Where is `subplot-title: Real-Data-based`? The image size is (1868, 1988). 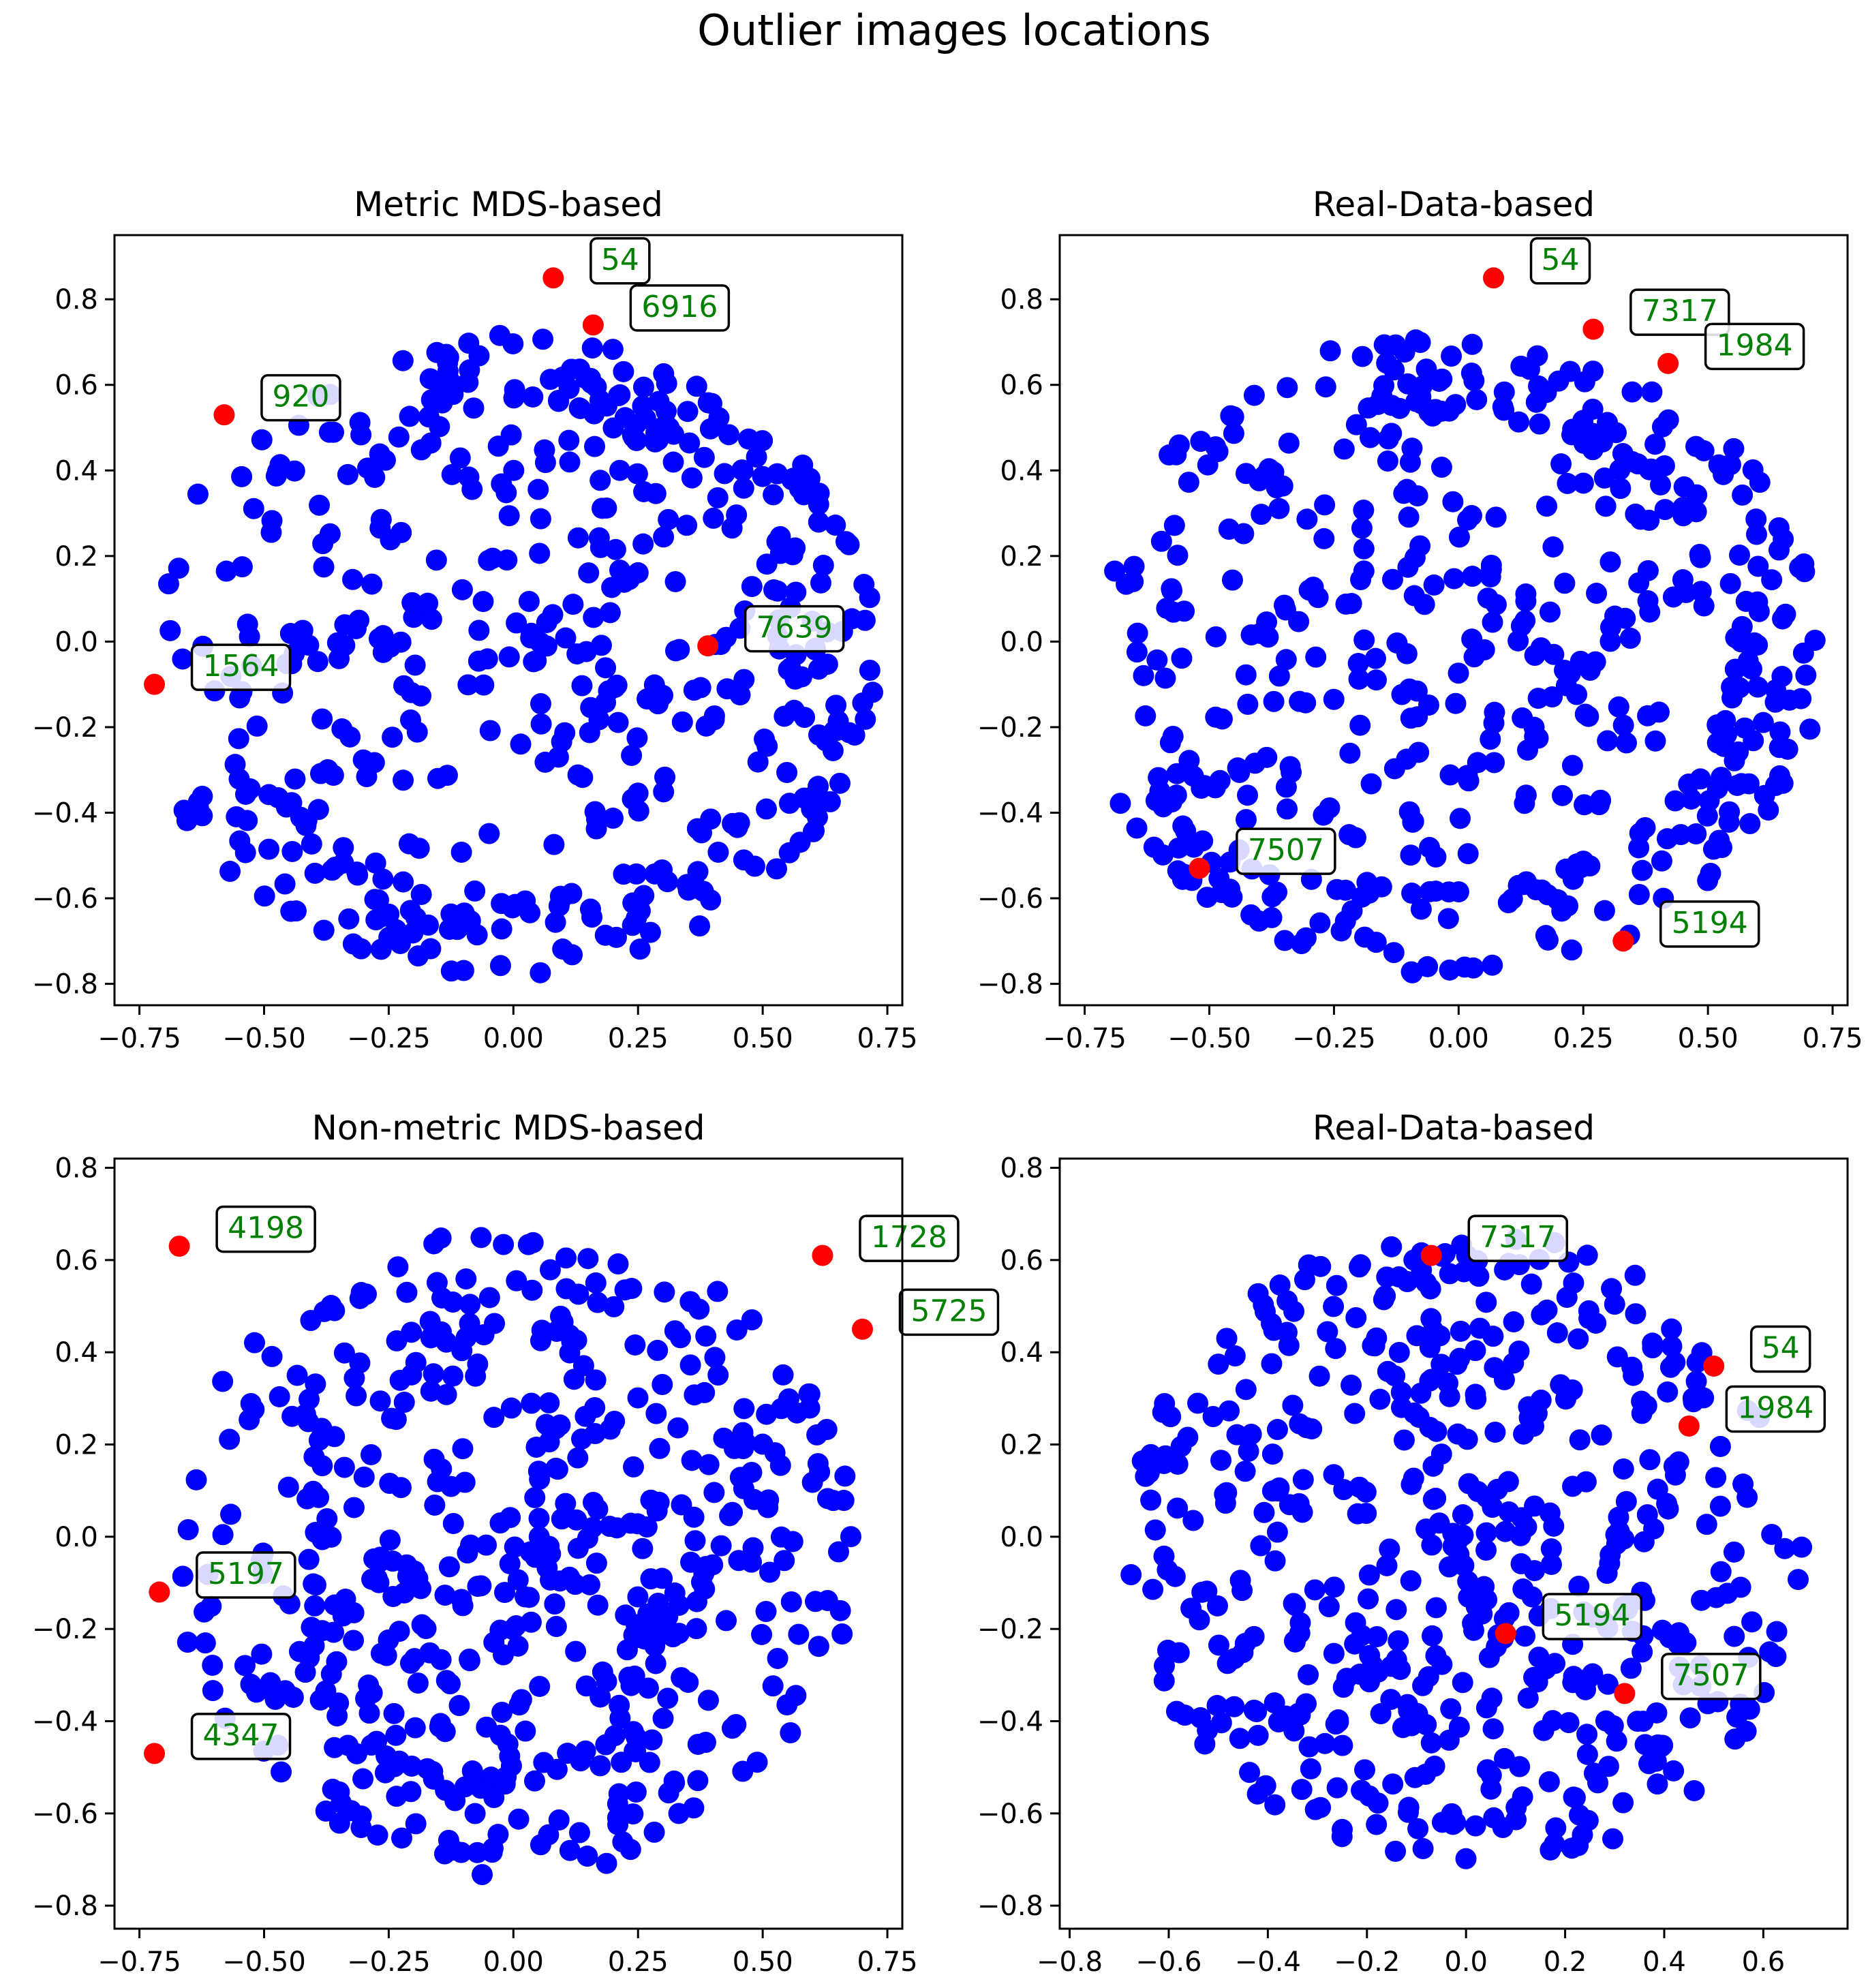 subplot-title: Real-Data-based is located at coordinates (1454, 204).